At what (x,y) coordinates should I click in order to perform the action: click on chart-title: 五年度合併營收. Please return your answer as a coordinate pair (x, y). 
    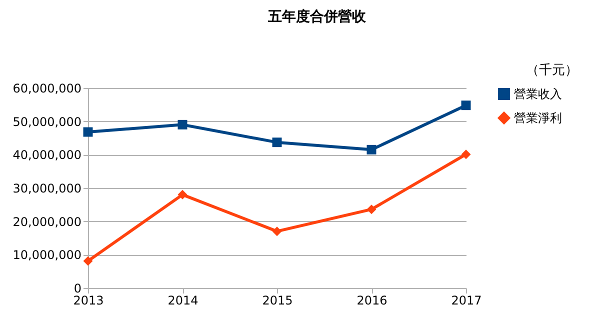
    Looking at the image, I should click on (317, 16).